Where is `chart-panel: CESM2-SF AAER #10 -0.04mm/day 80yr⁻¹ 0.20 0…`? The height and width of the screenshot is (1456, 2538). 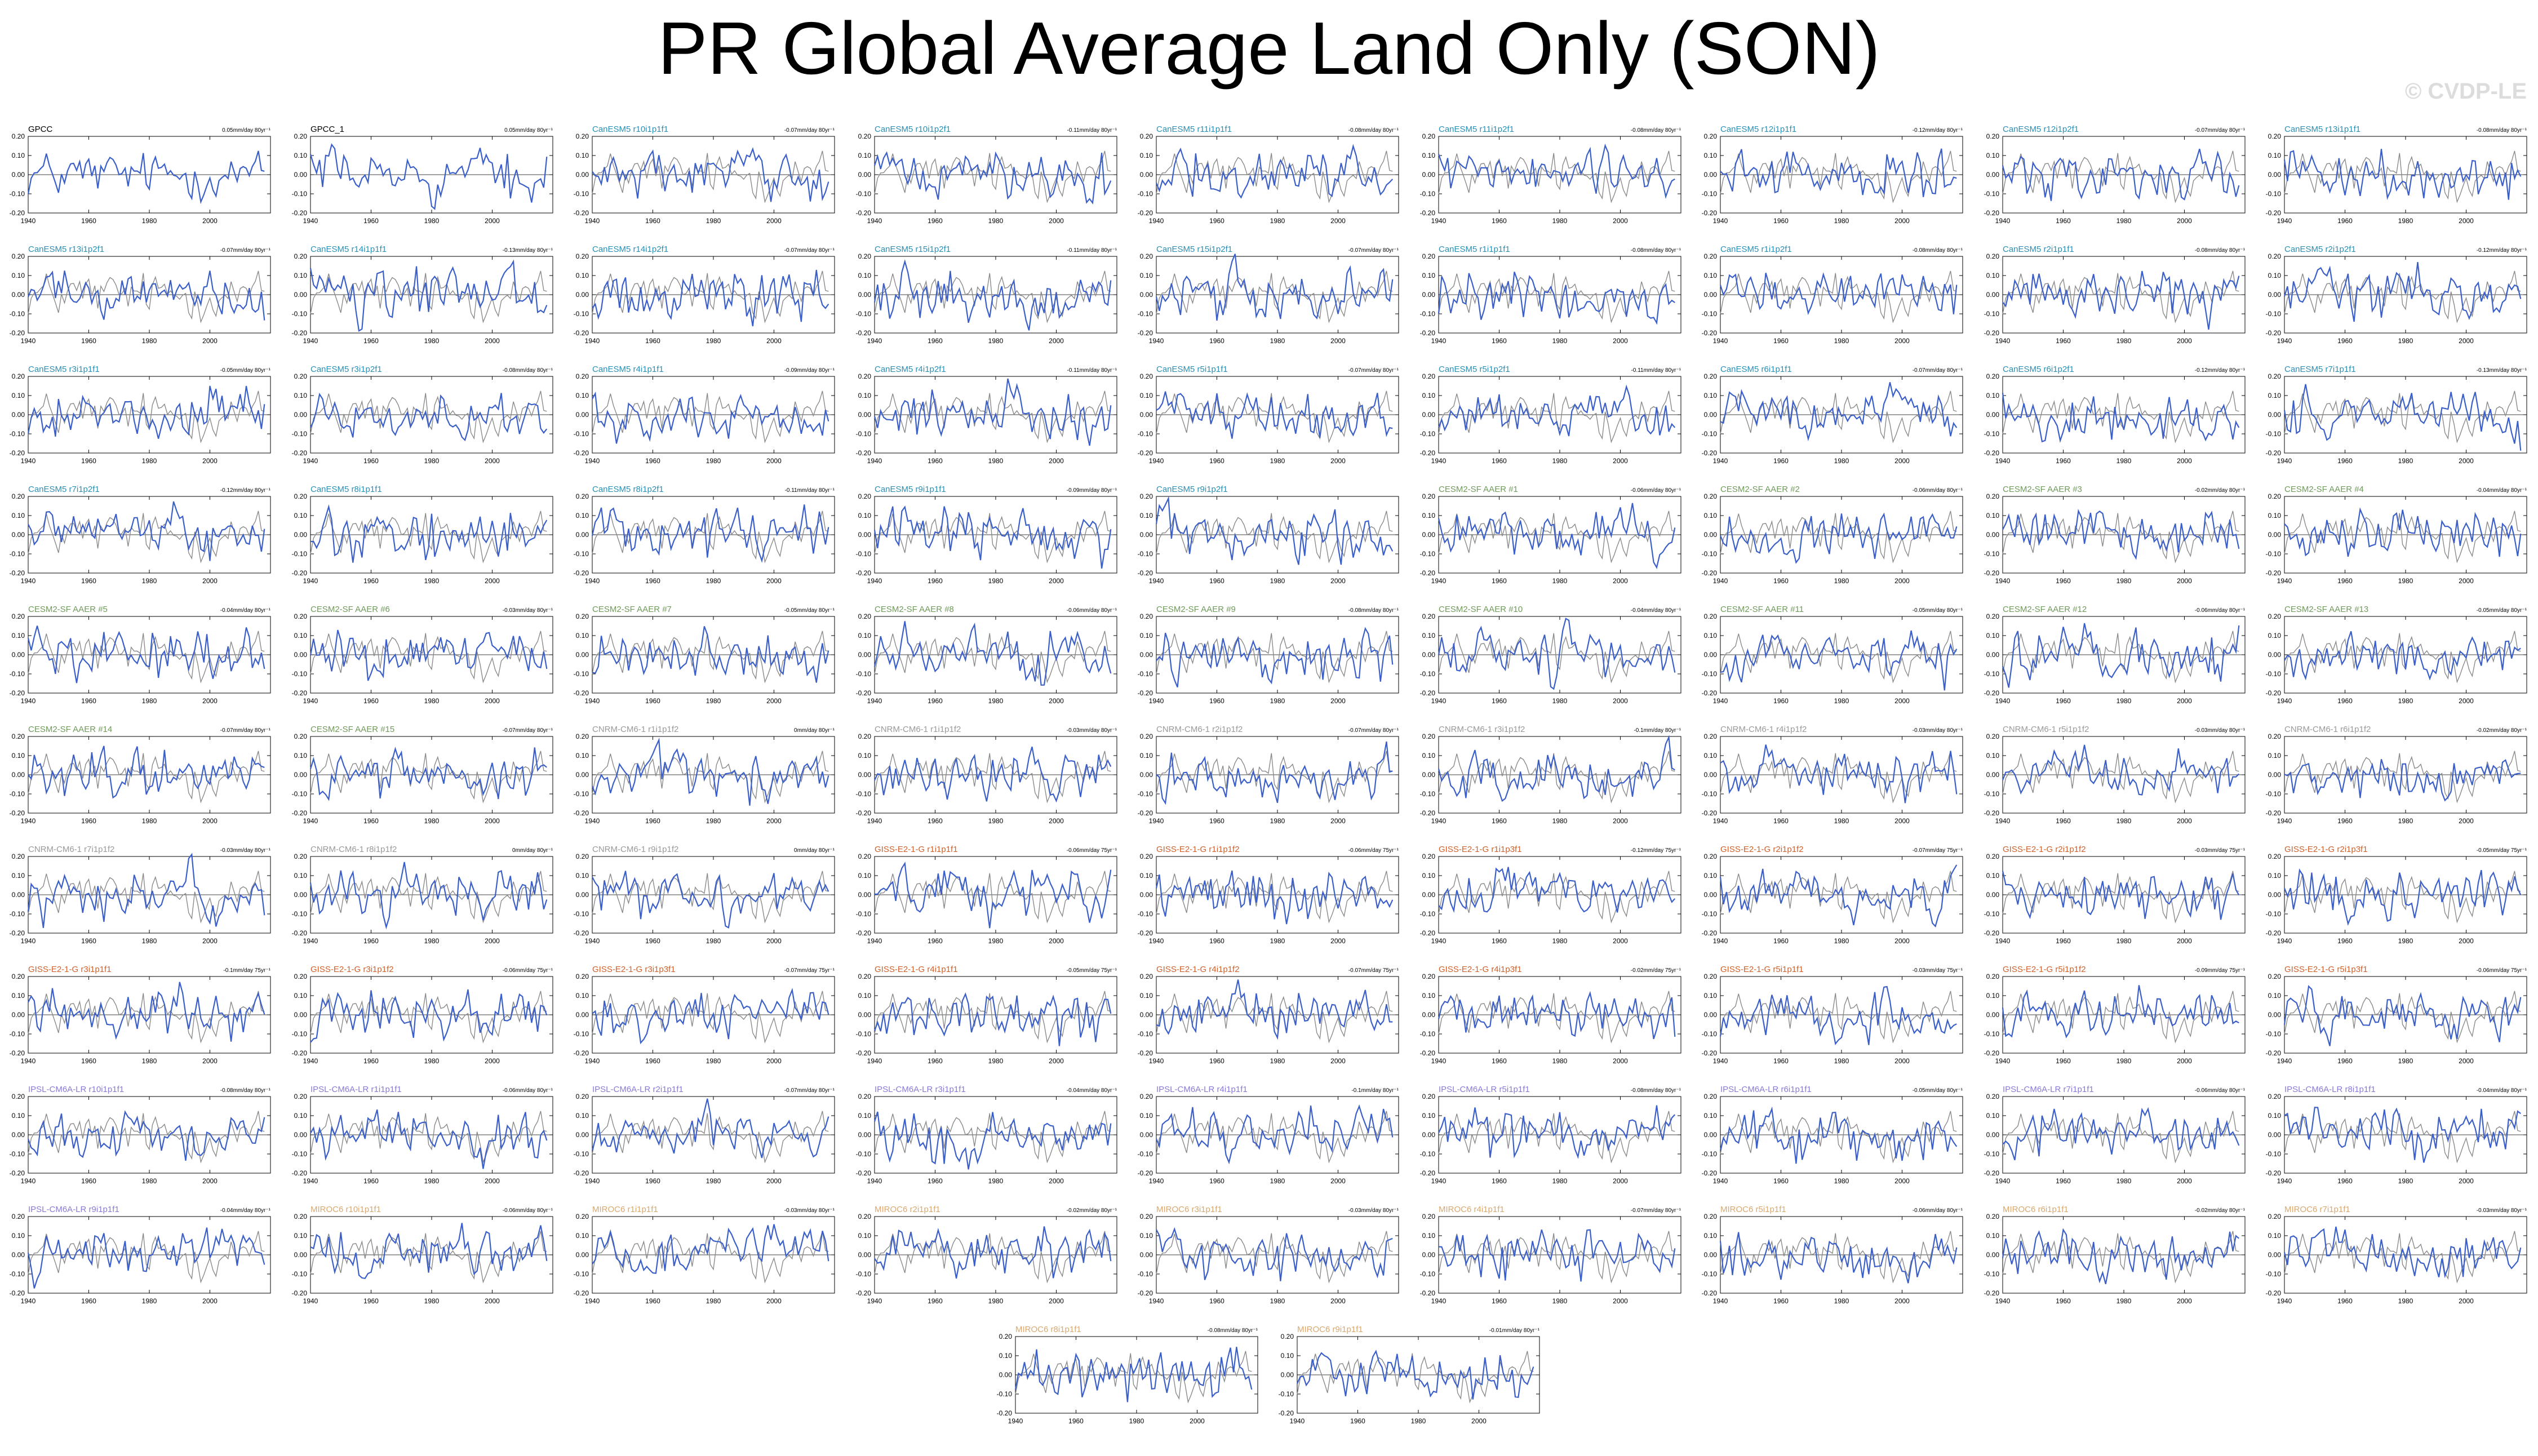
chart-panel: CESM2-SF AAER #10 -0.04mm/day 80yr⁻¹ 0.20 0… is located at coordinates (1550, 655).